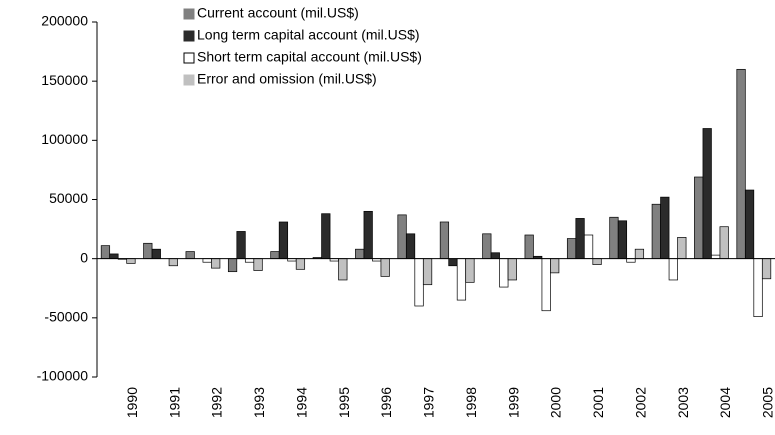 The height and width of the screenshot is (435, 775). I want to click on x-tick-label: 2003, so click(683, 402).